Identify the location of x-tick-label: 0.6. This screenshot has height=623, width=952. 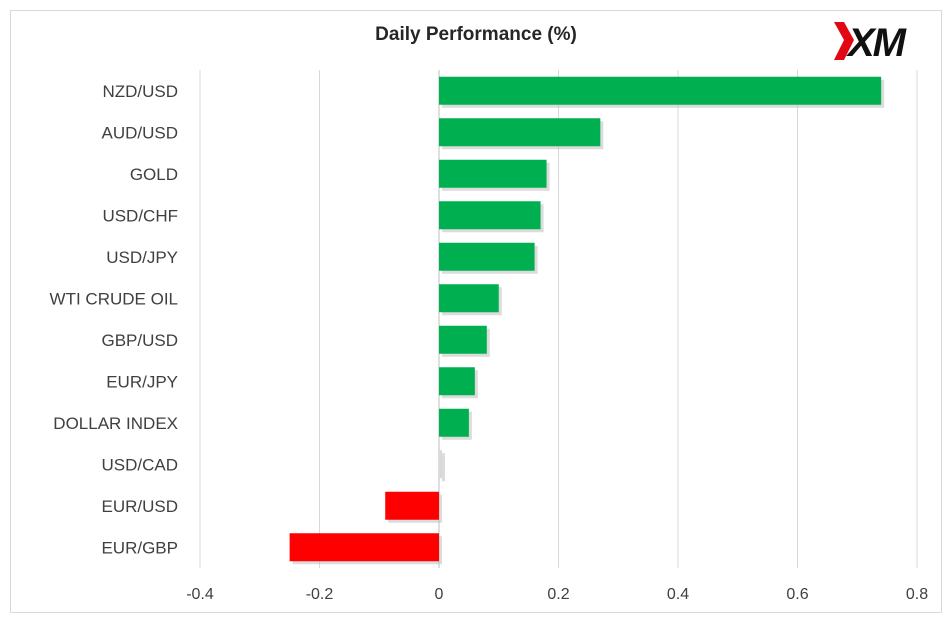
(797, 594).